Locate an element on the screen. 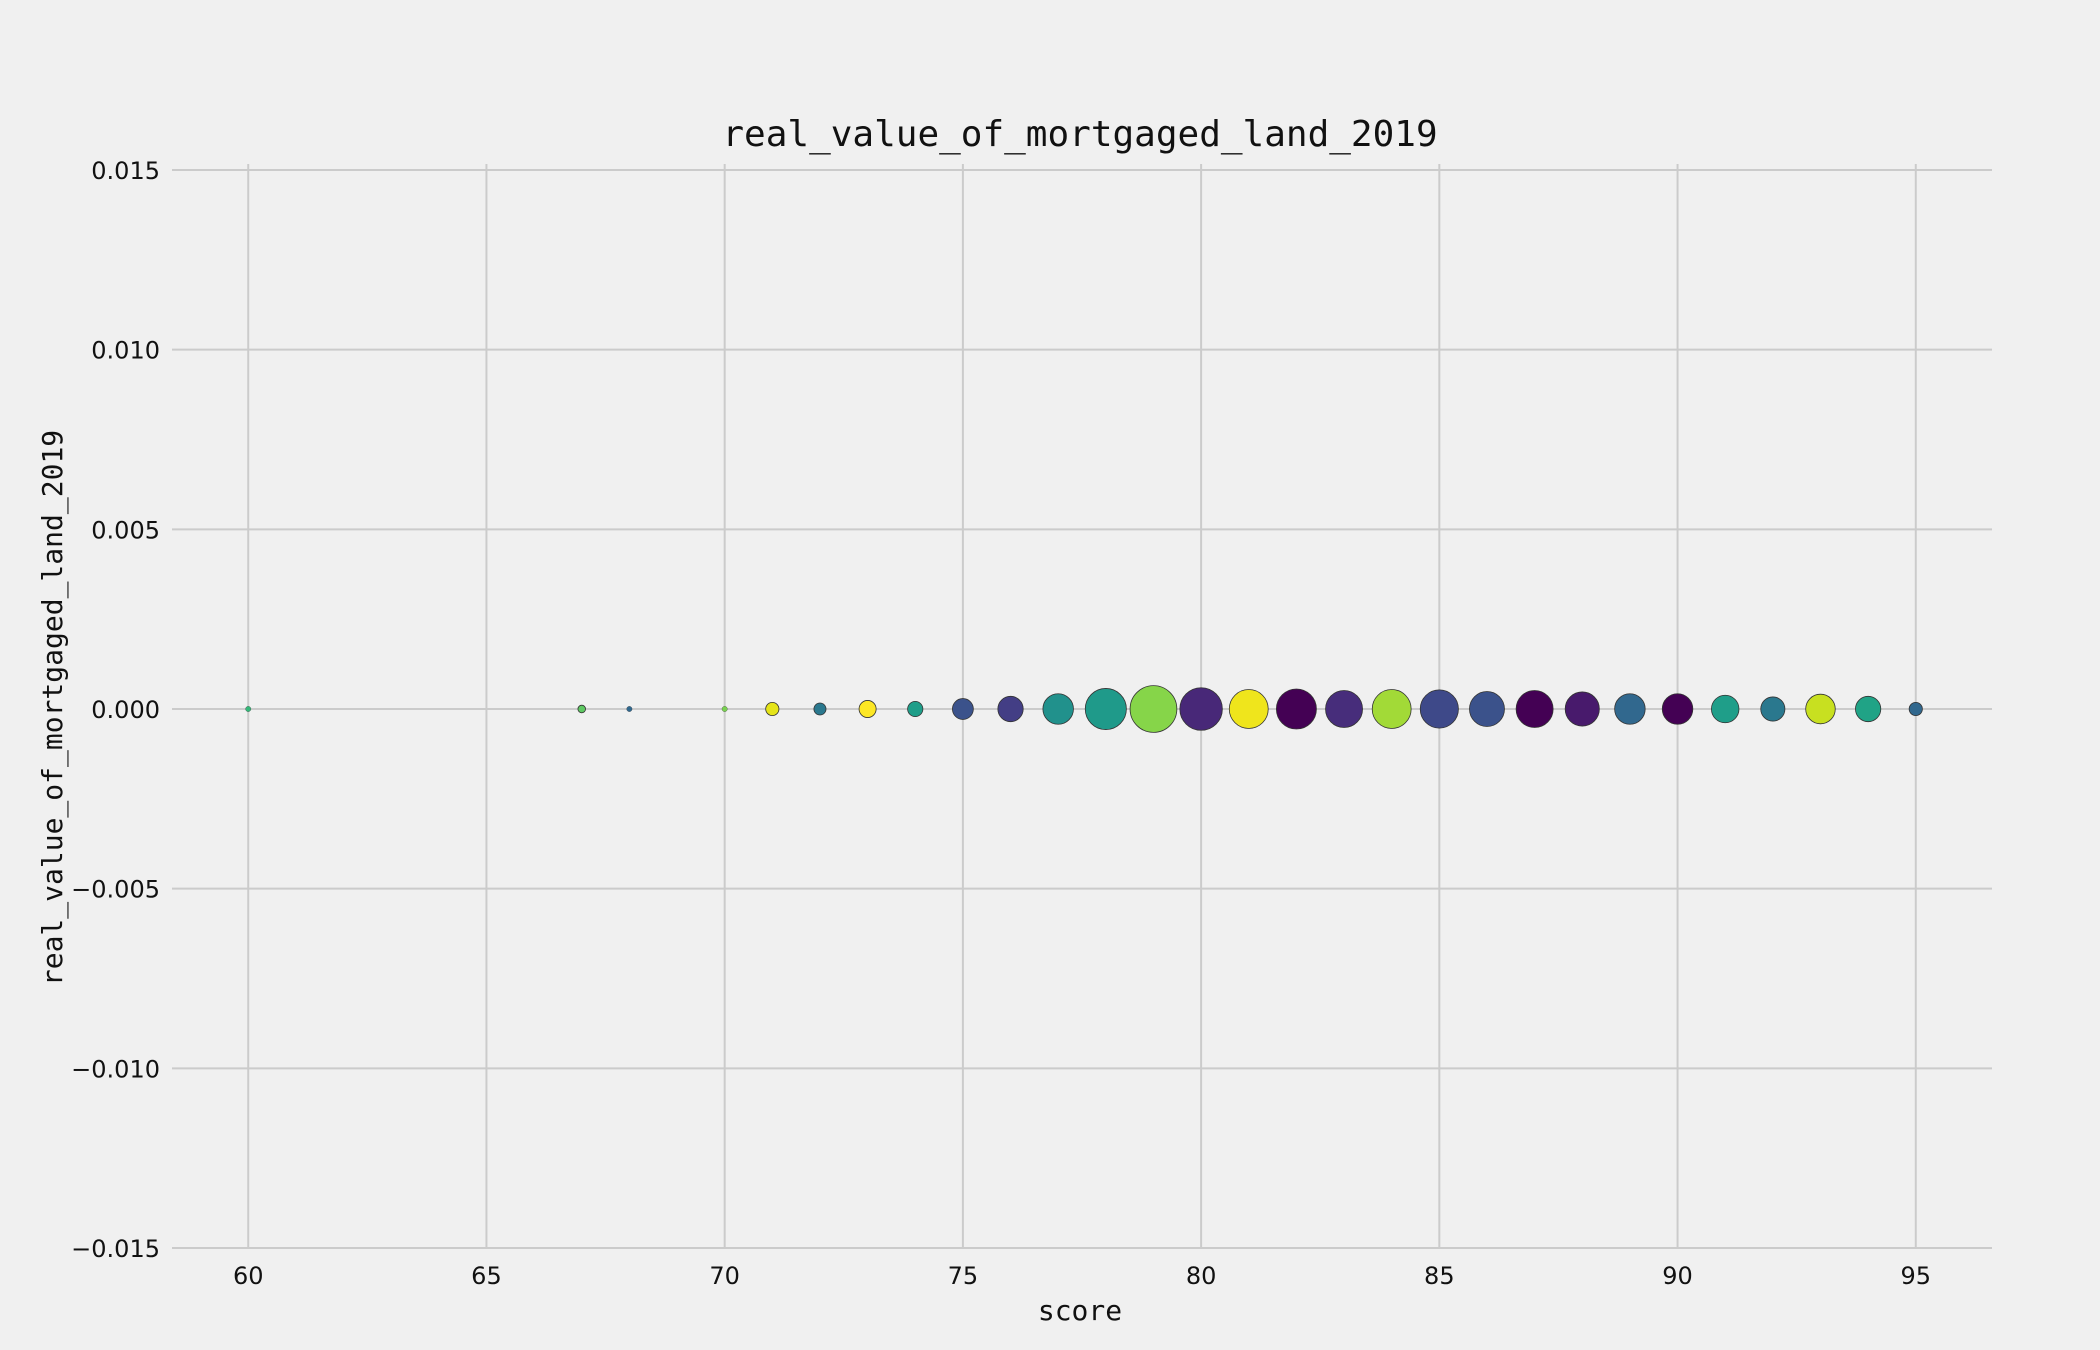  x-tick-label: 95 is located at coordinates (1915, 1276).